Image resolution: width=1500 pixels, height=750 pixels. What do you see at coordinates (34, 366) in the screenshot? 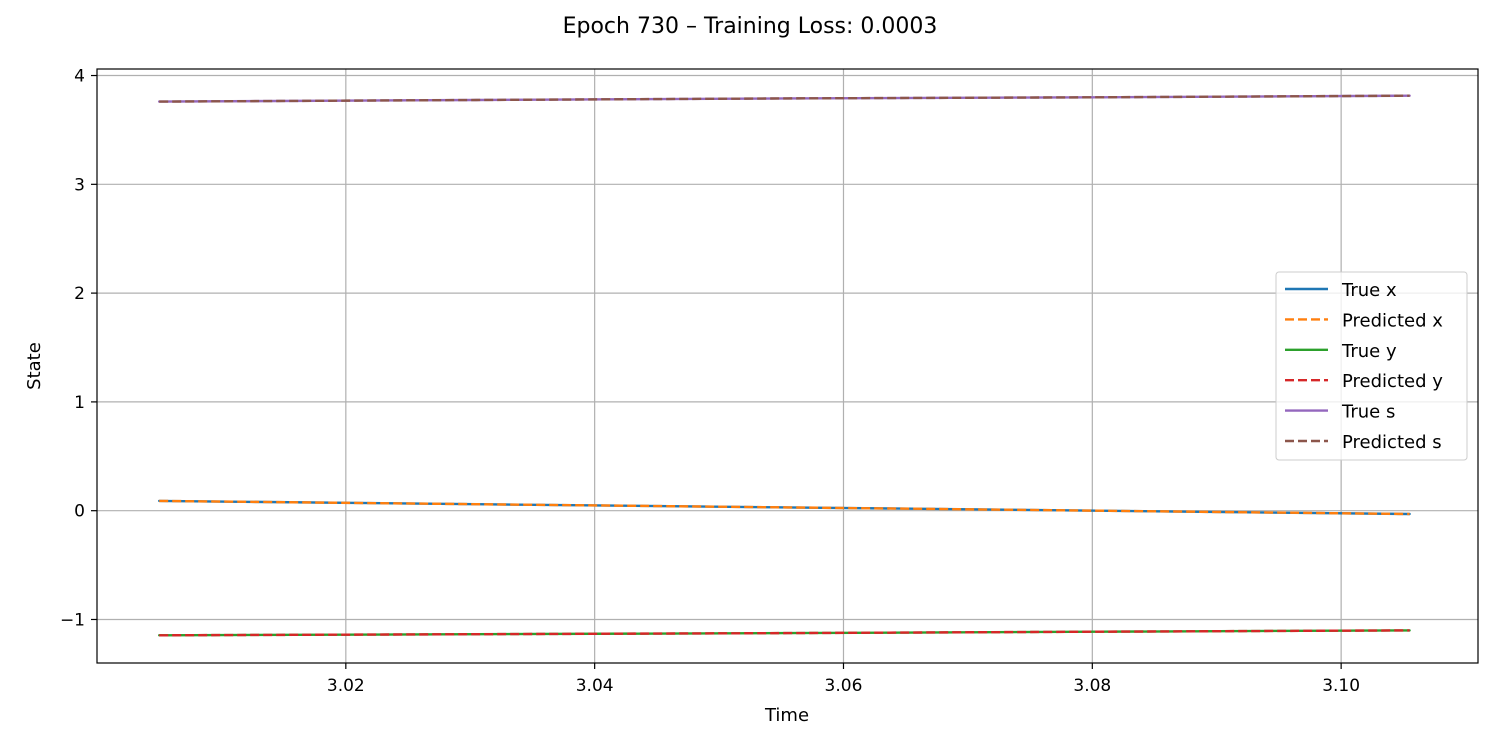
I see `y-axis-label: State` at bounding box center [34, 366].